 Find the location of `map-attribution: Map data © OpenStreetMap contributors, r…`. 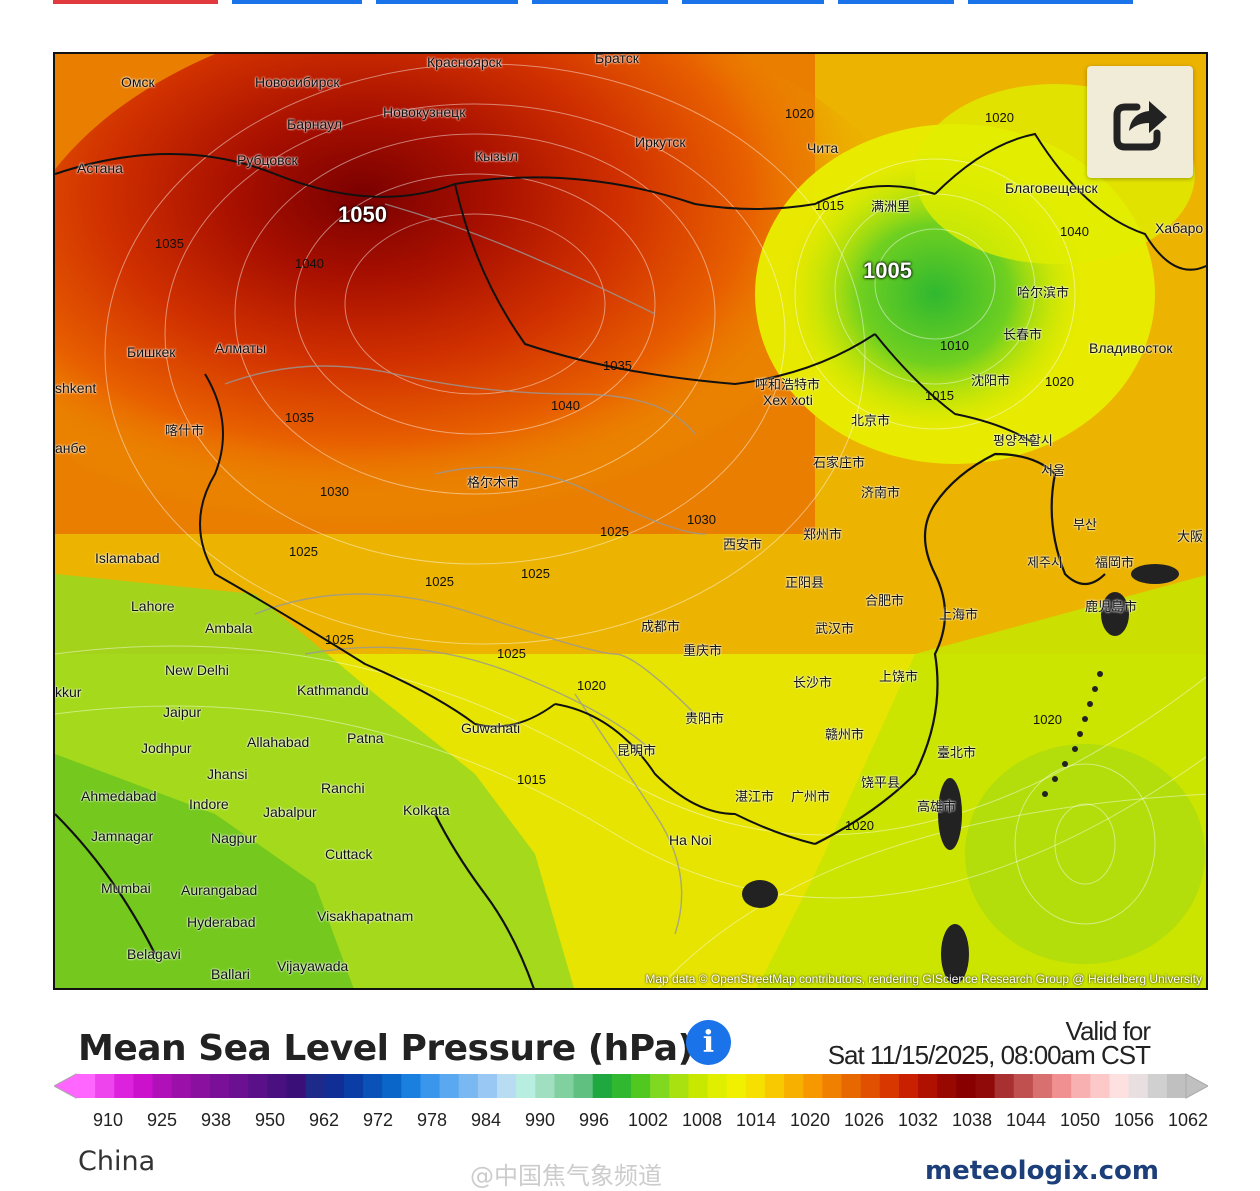

map-attribution: Map data © OpenStreetMap contributors, r… is located at coordinates (923, 979).